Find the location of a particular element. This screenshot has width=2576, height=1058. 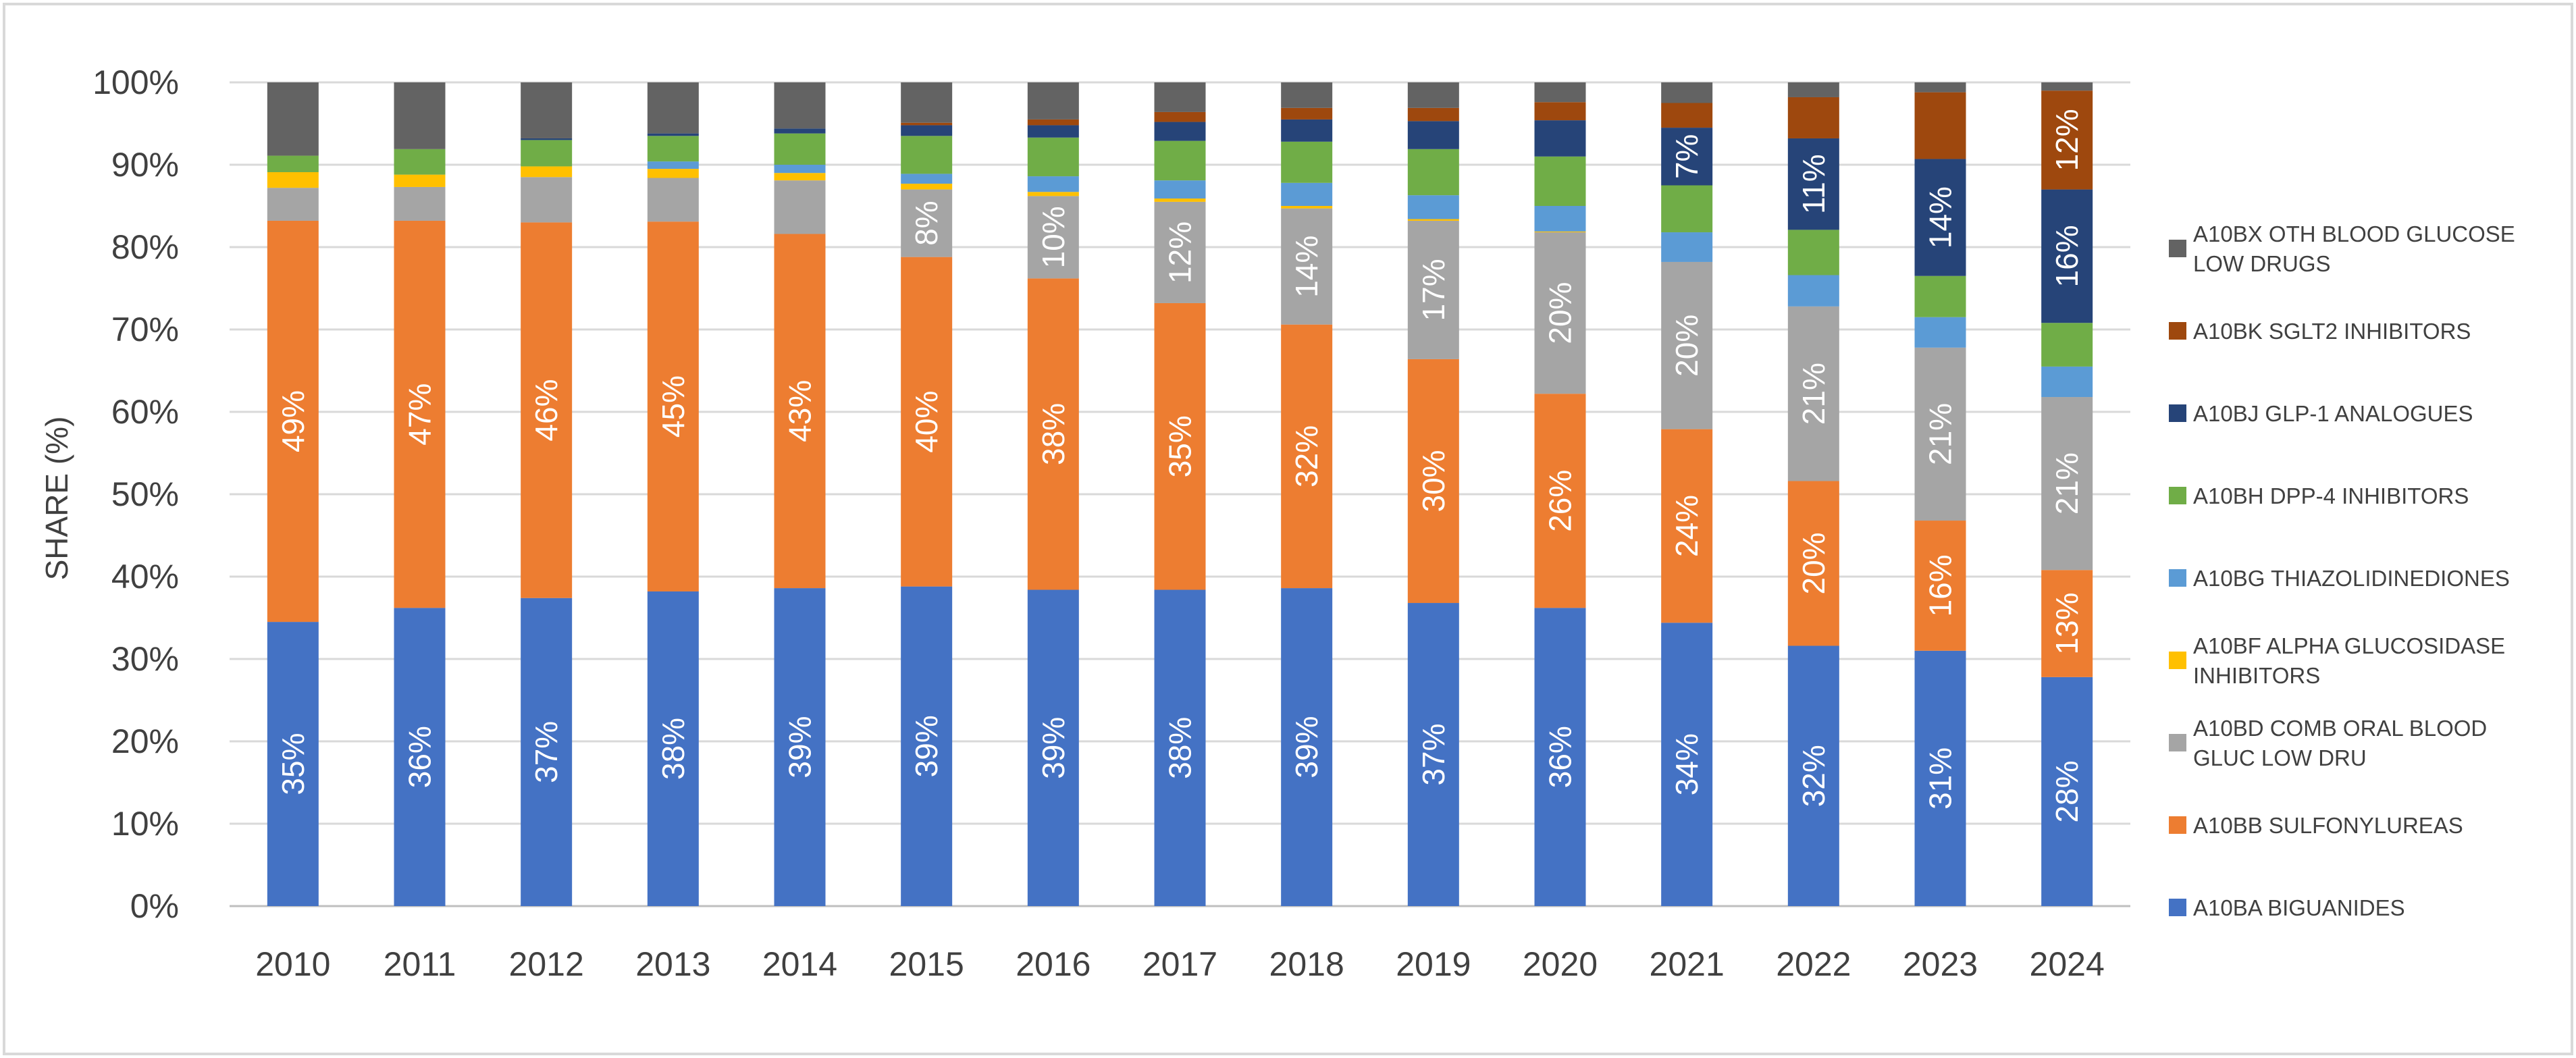

legend-label: A10BG THIAZOLIDINEDIONES is located at coordinates (2351, 578).